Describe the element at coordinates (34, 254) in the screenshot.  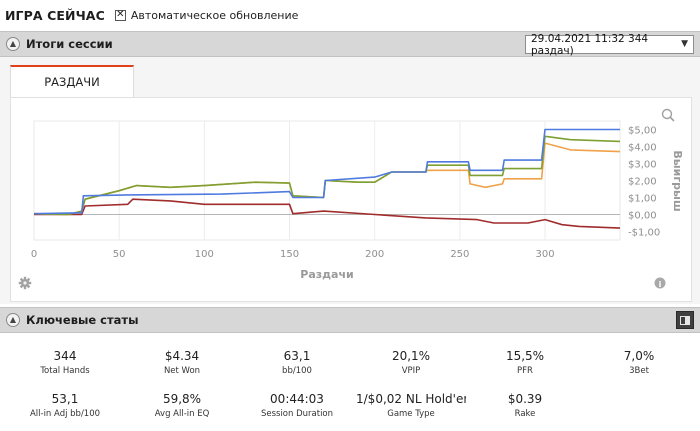
I see `x-tick-label: 0` at that location.